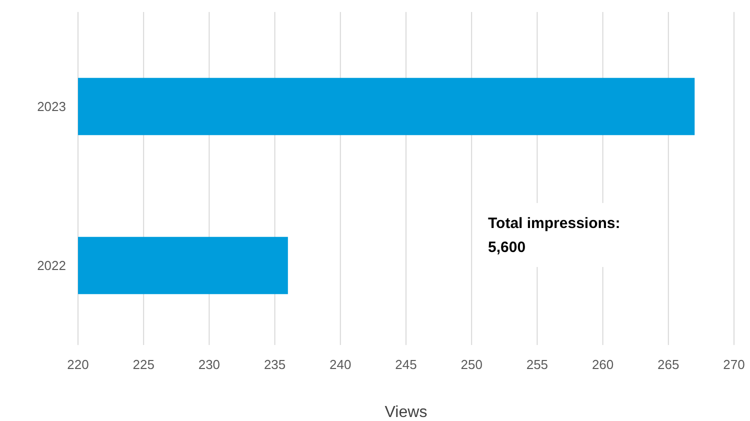  Describe the element at coordinates (734, 364) in the screenshot. I see `x-tick-label: 270` at that location.